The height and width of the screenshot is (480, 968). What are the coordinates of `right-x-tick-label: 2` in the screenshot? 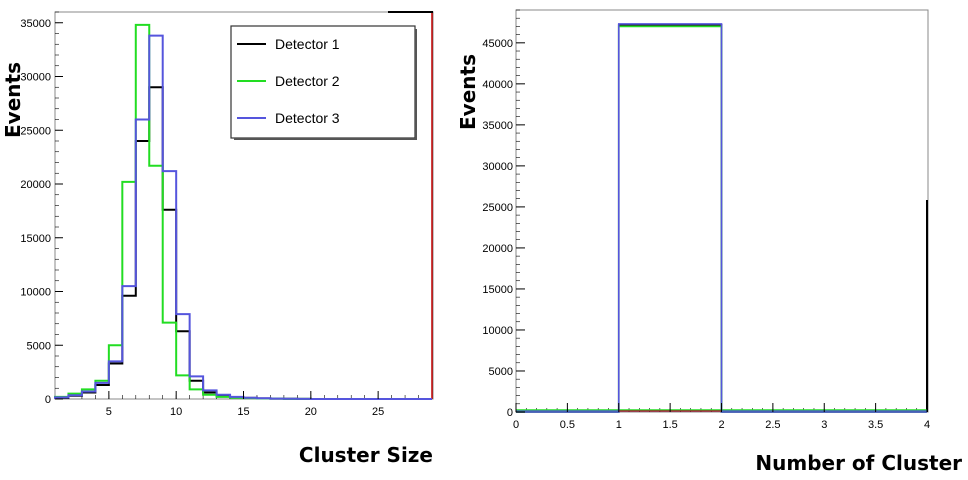 It's located at (721, 425).